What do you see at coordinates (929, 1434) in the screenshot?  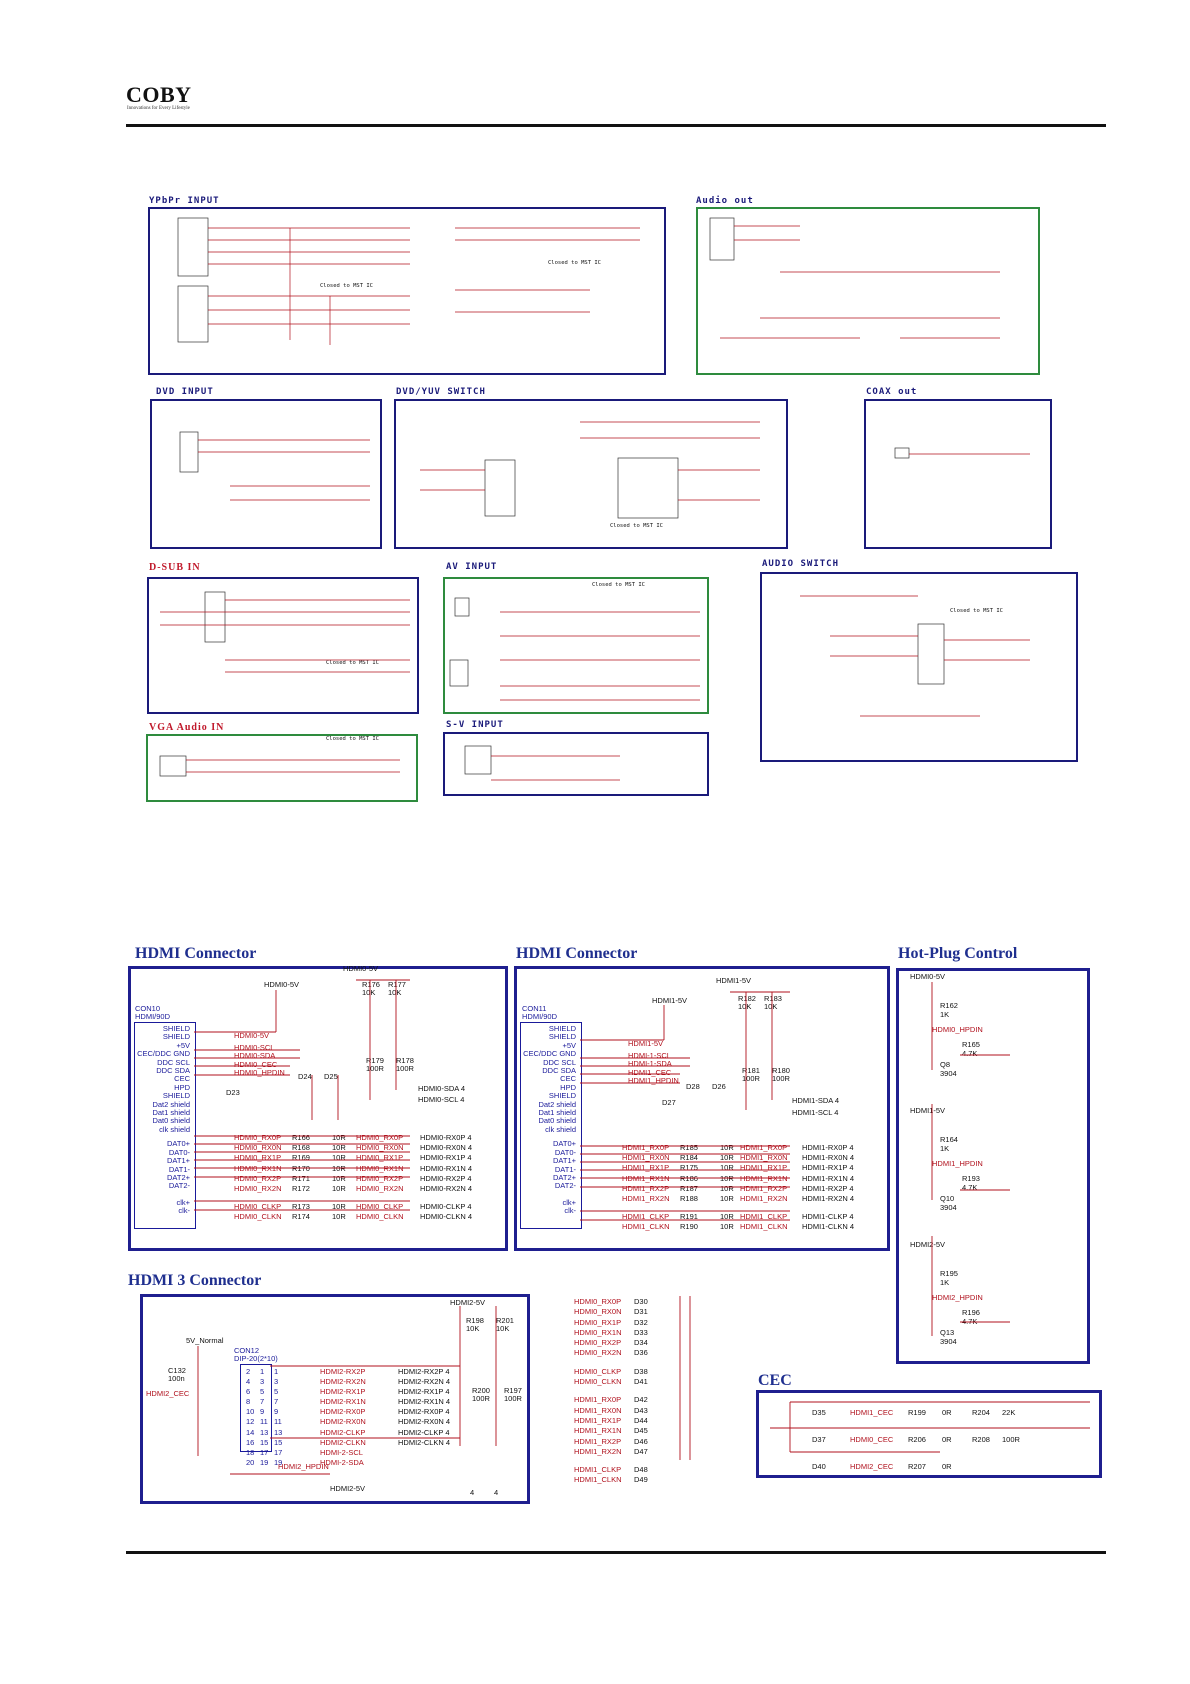 I see `section-cec` at bounding box center [929, 1434].